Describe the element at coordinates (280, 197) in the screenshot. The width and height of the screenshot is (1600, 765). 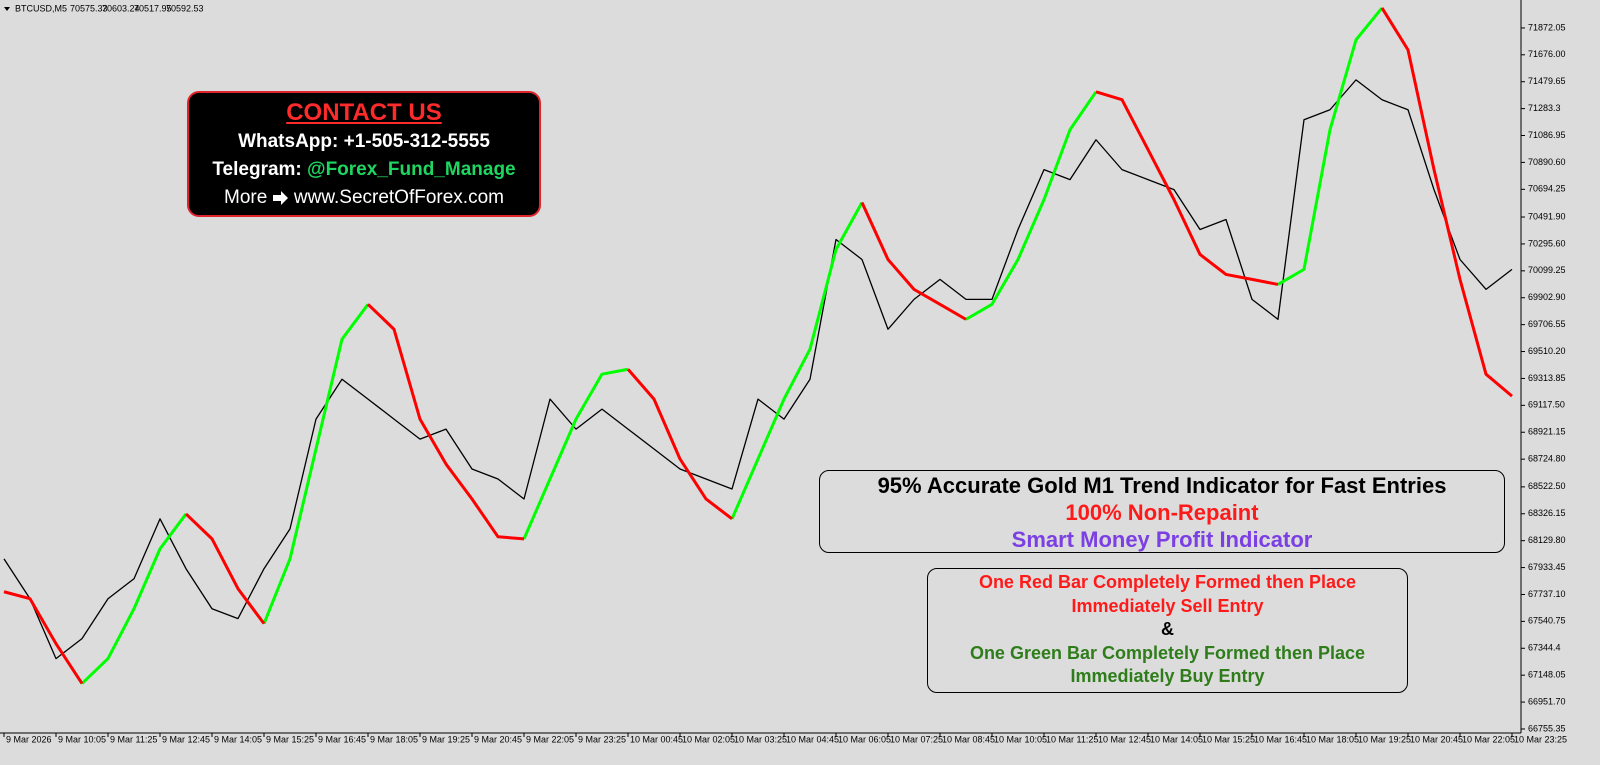
I see `arrow-icon` at that location.